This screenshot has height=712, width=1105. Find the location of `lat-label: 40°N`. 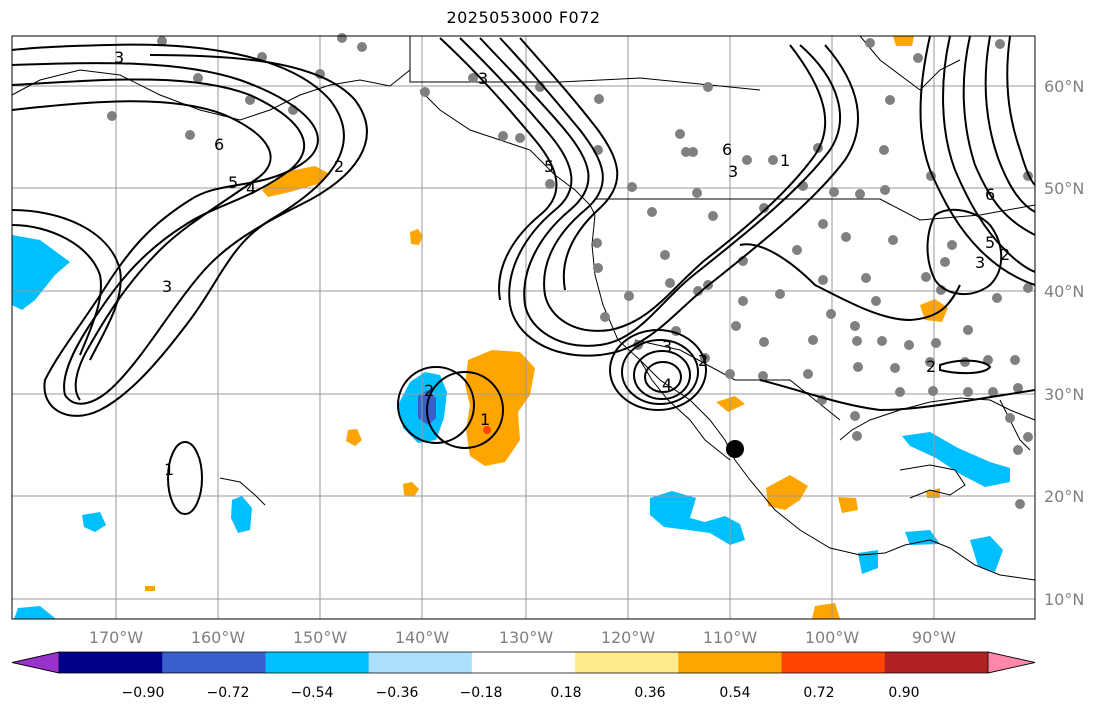

lat-label: 40°N is located at coordinates (1064, 291).